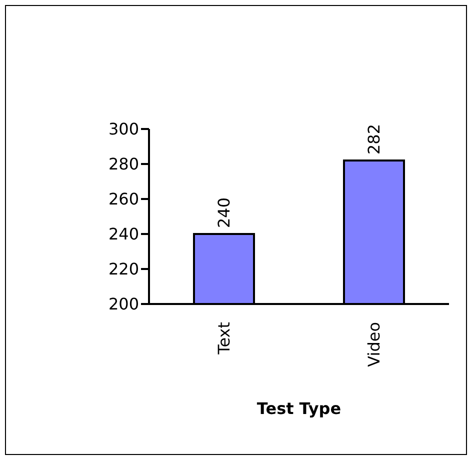 The width and height of the screenshot is (472, 459). I want to click on y-tick-label: 260, so click(123, 199).